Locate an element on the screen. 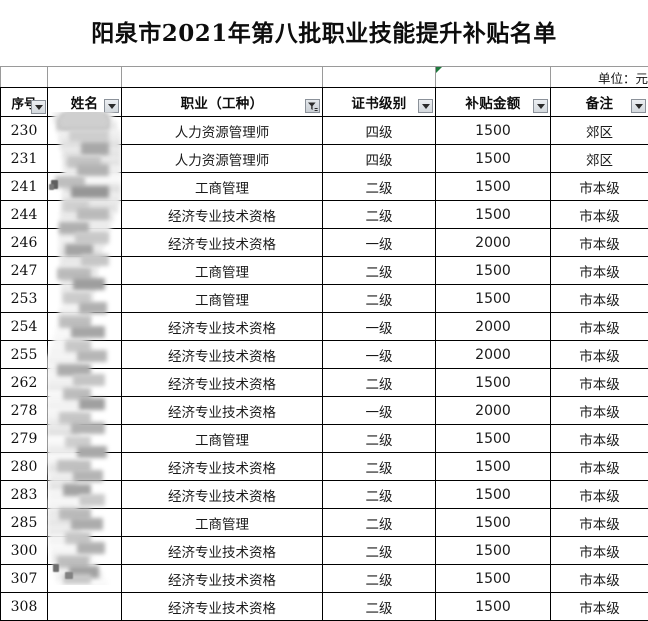  cell-index: 308 is located at coordinates (24, 607).